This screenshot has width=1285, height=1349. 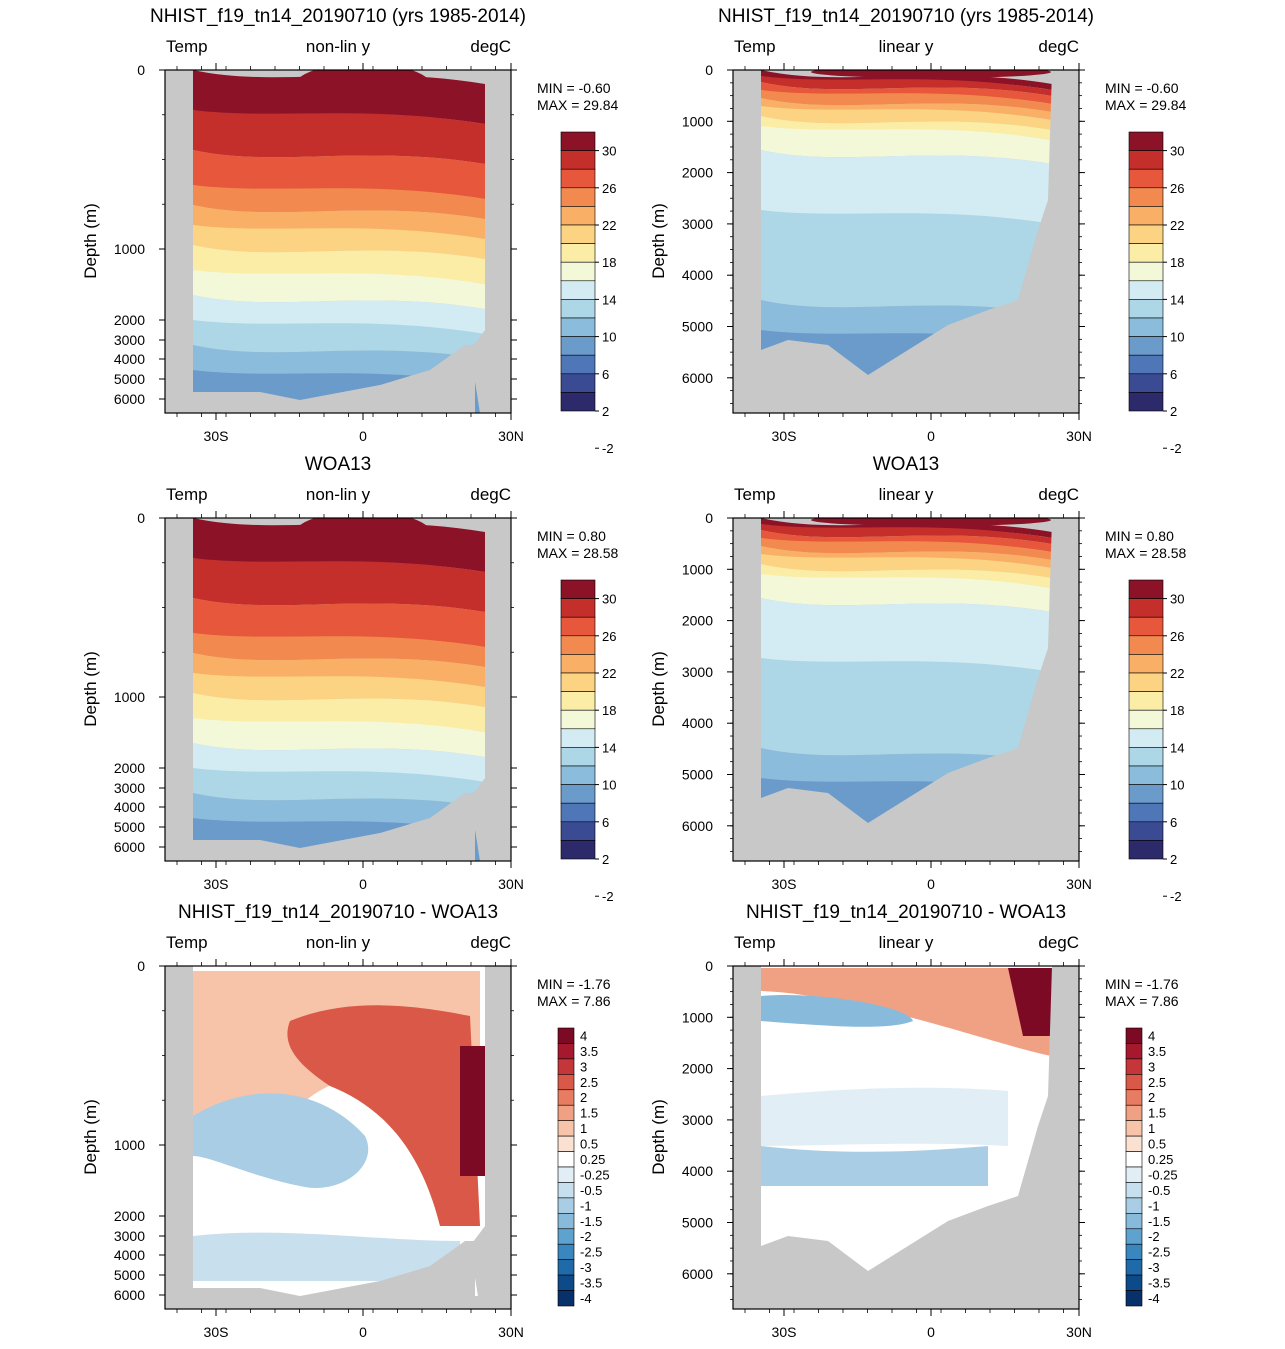 I want to click on land-mask, so click(x=338, y=1137).